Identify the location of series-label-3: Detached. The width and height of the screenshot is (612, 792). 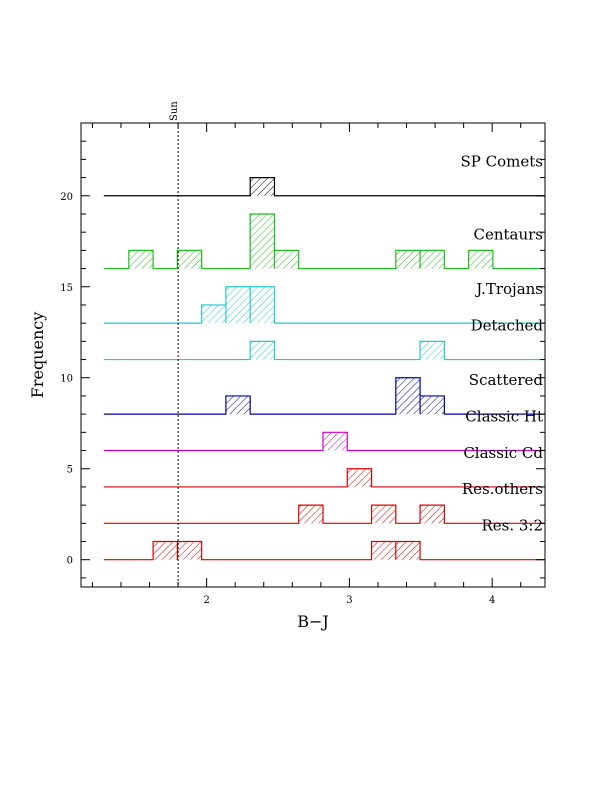
(507, 325).